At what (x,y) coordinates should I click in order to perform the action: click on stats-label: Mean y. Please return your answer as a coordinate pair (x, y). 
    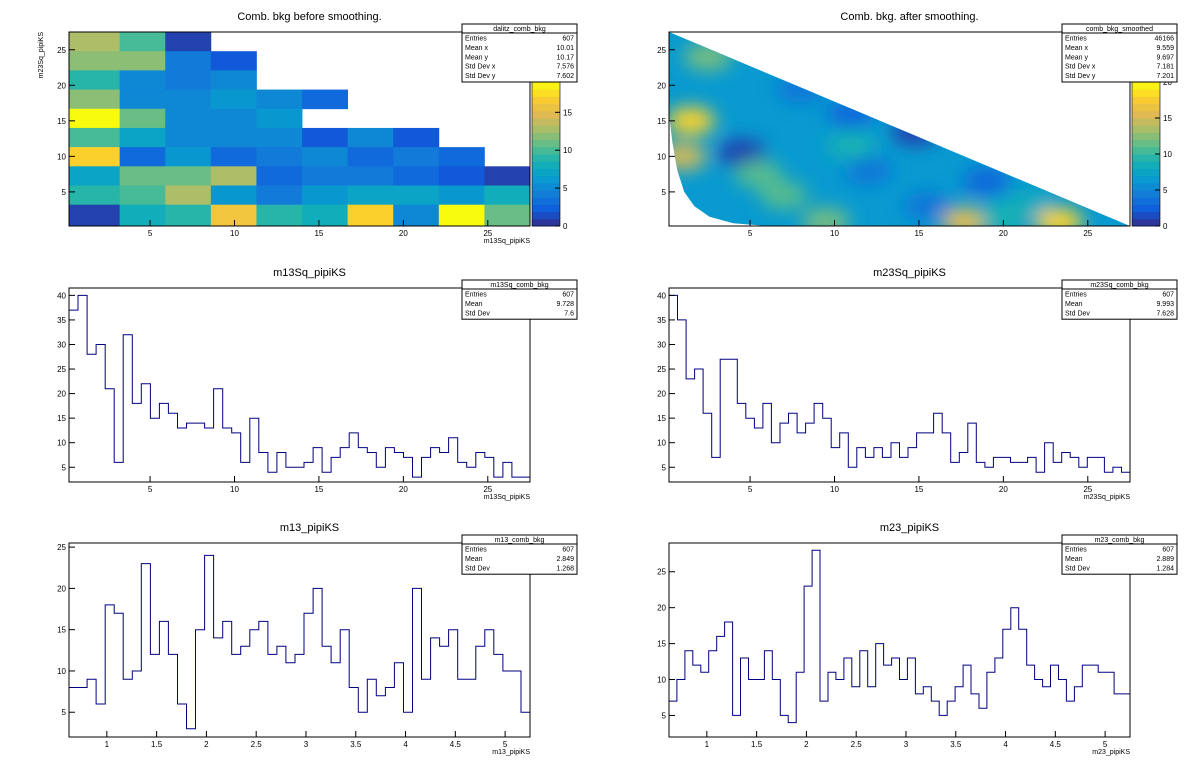
    Looking at the image, I should click on (1076, 57).